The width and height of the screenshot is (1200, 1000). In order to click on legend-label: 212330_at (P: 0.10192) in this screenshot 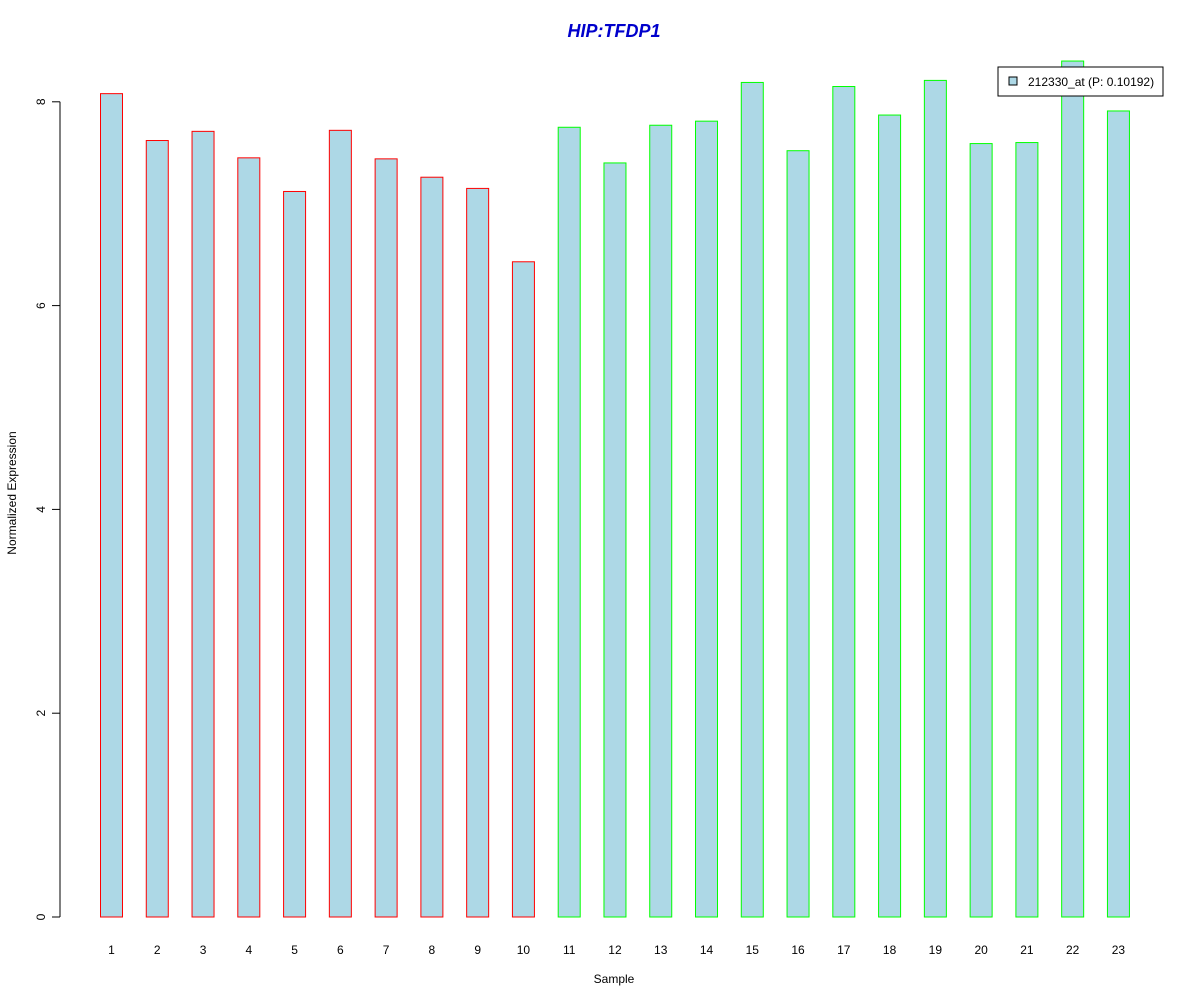, I will do `click(1091, 82)`.